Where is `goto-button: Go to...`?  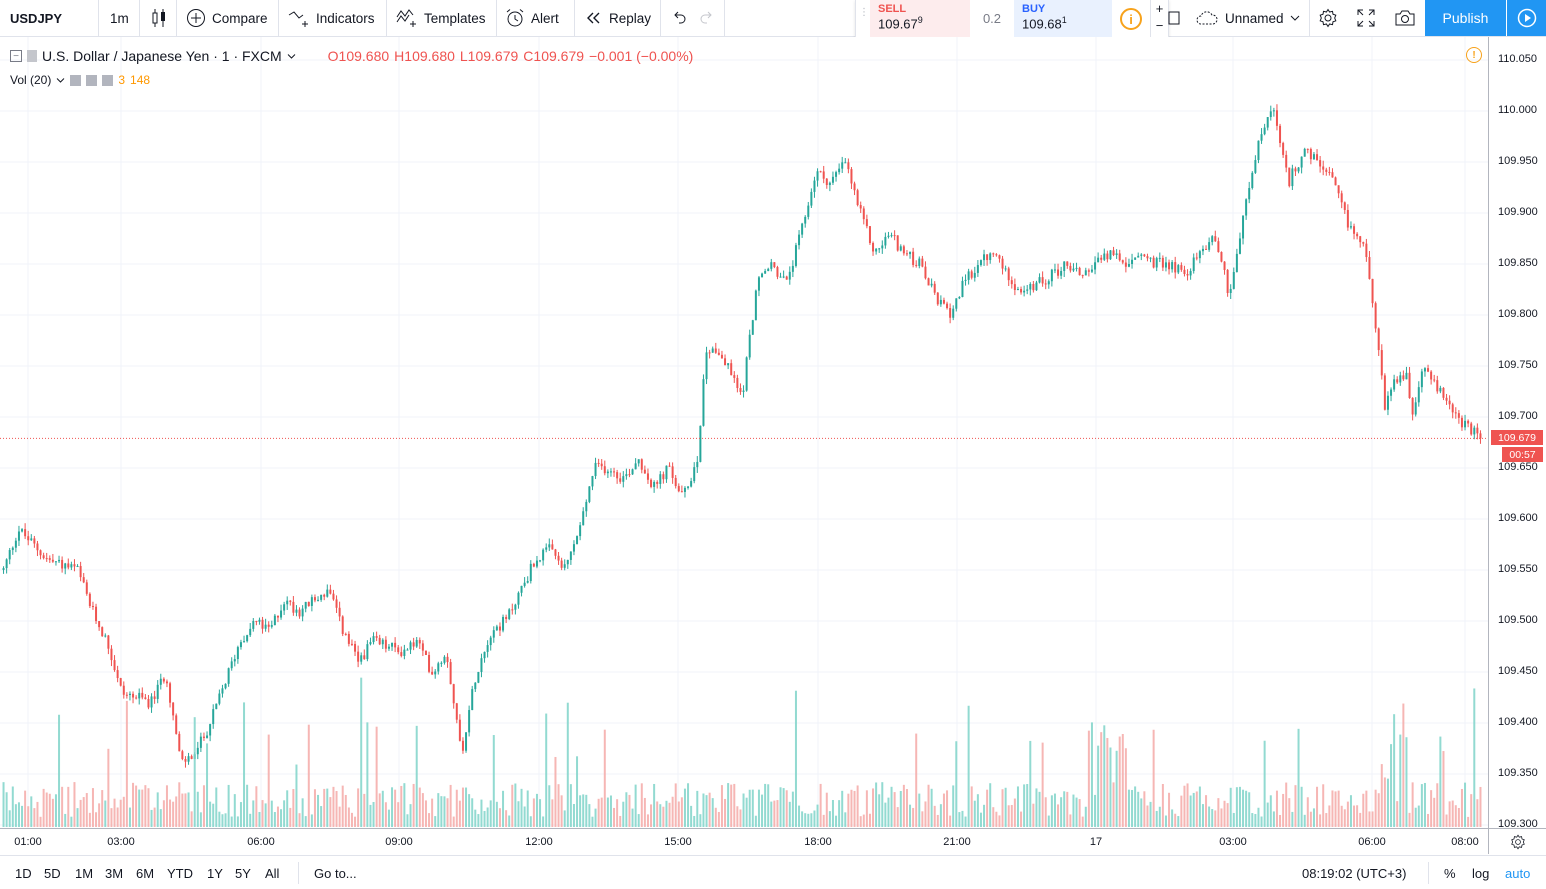
goto-button: Go to... is located at coordinates (335, 873).